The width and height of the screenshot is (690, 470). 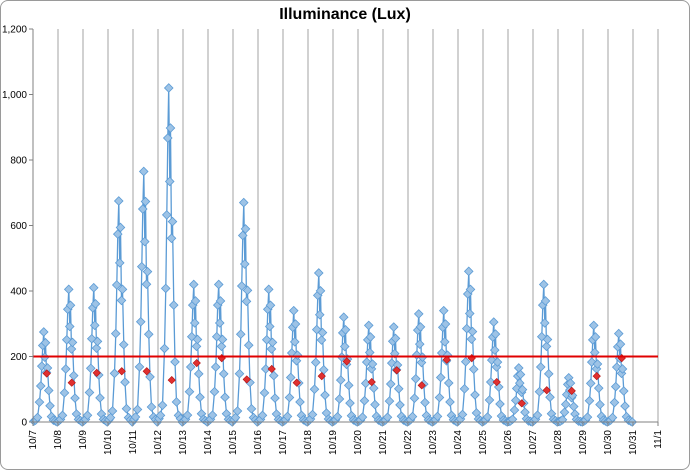 I want to click on x-tick-label: 10/30, so click(x=608, y=442).